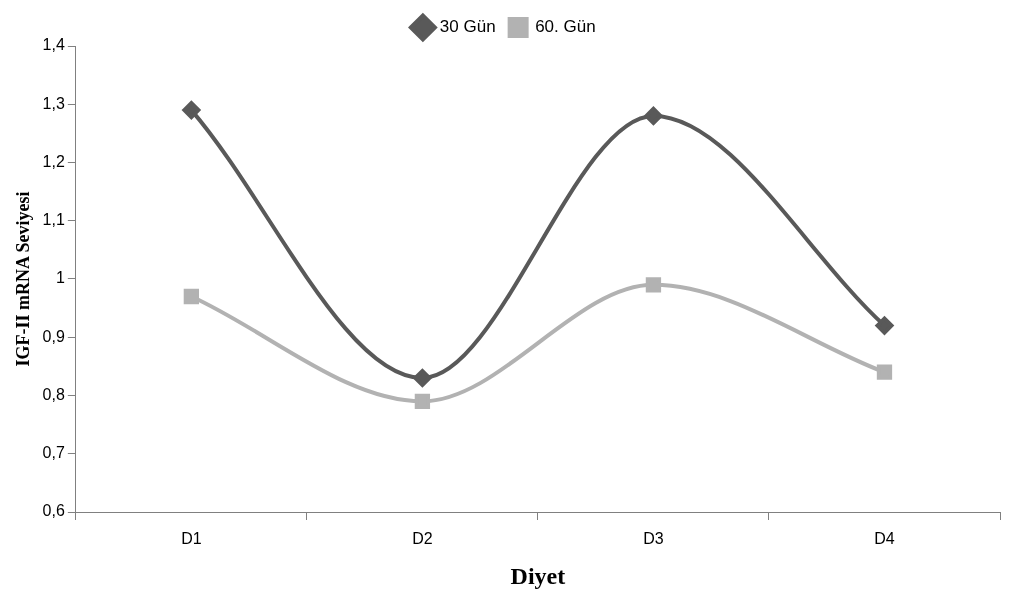 This screenshot has width=1025, height=606. What do you see at coordinates (53, 394) in the screenshot?
I see `y-tick-label: 0,8` at bounding box center [53, 394].